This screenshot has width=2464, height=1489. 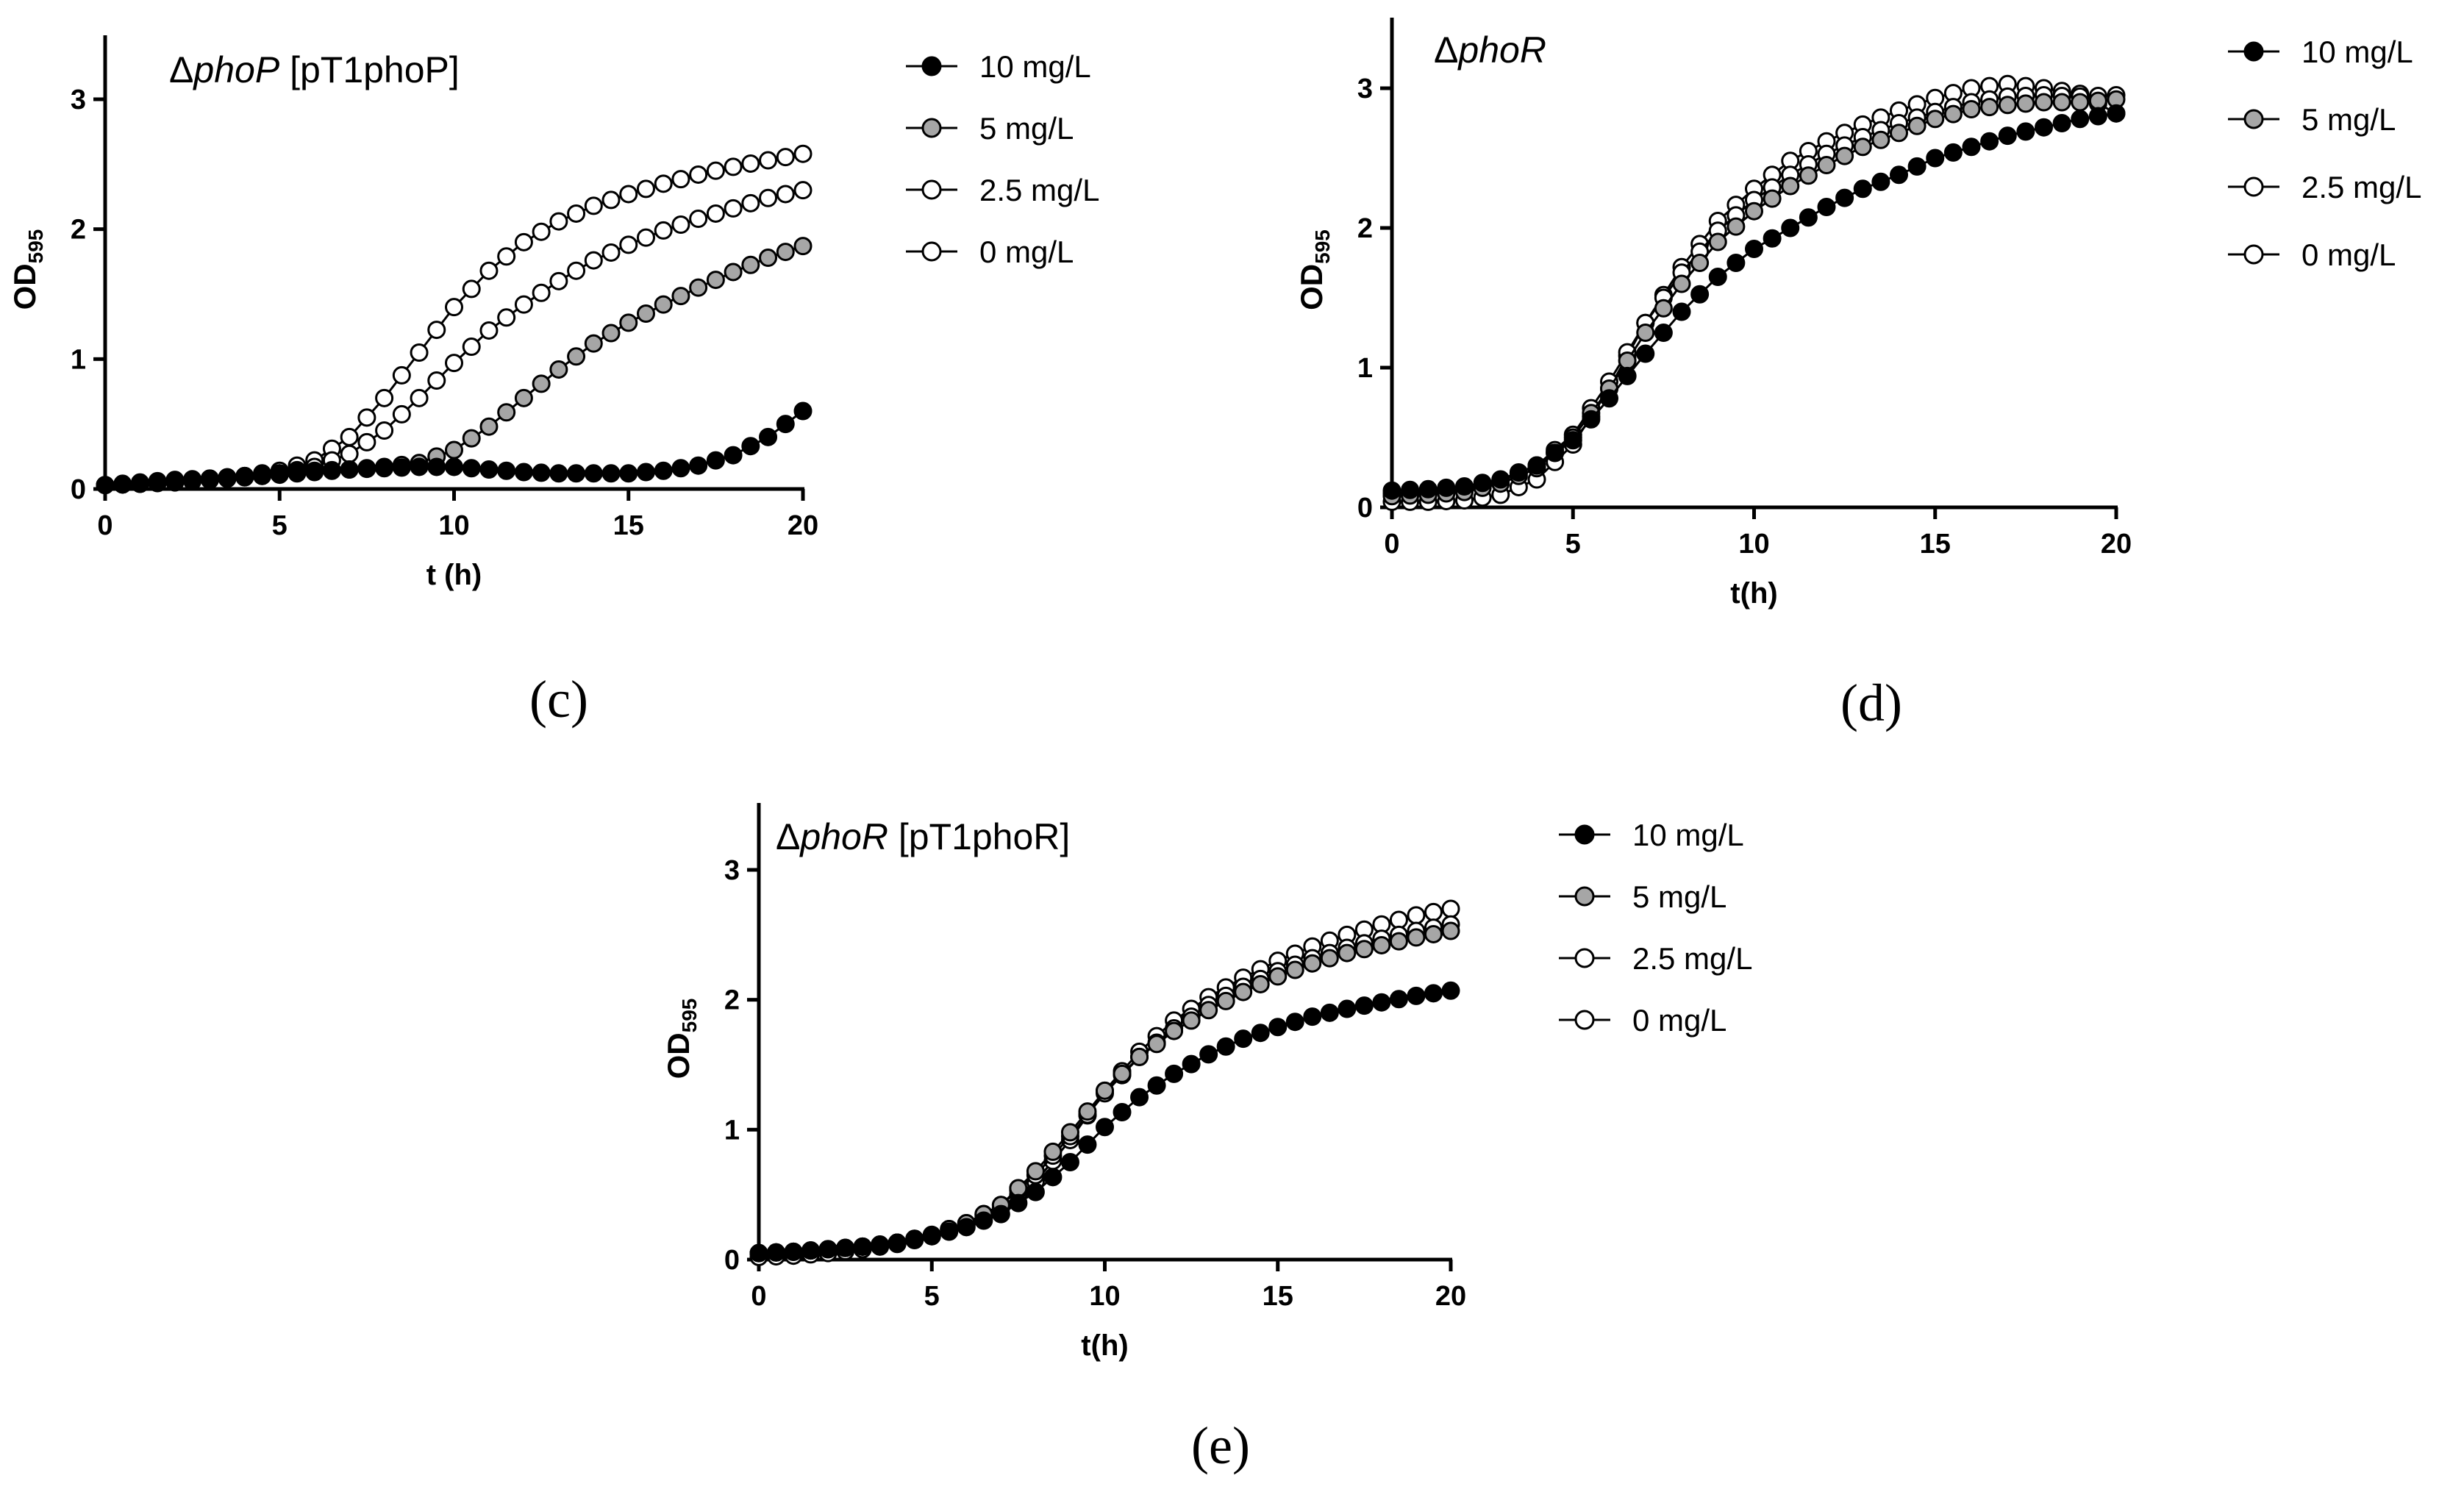 What do you see at coordinates (1278, 1297) in the screenshot?
I see `x-tick-label: 15` at bounding box center [1278, 1297].